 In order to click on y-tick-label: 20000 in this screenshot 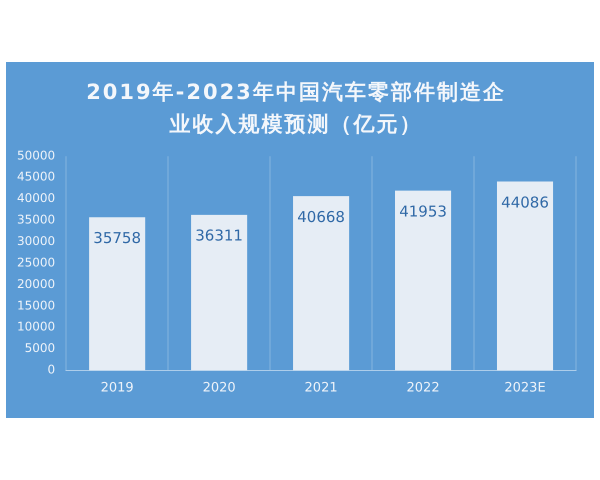, I will do `click(36, 283)`.